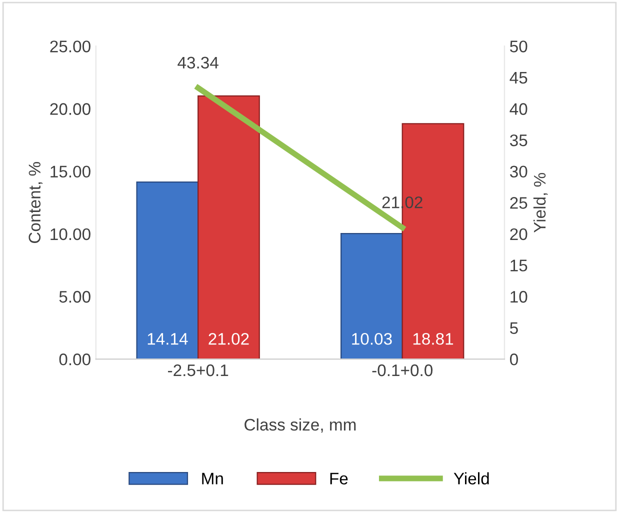  Describe the element at coordinates (198, 370) in the screenshot. I see `x-tick-label: -2.5+0.1` at that location.